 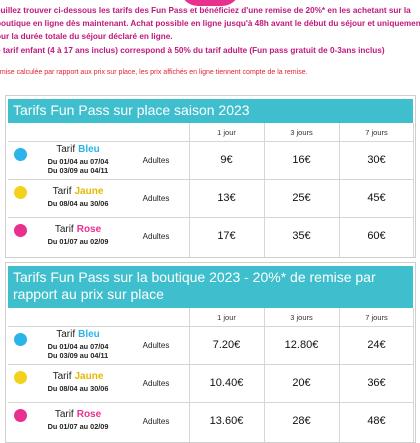 I want to click on price: 48€, so click(x=376, y=421).